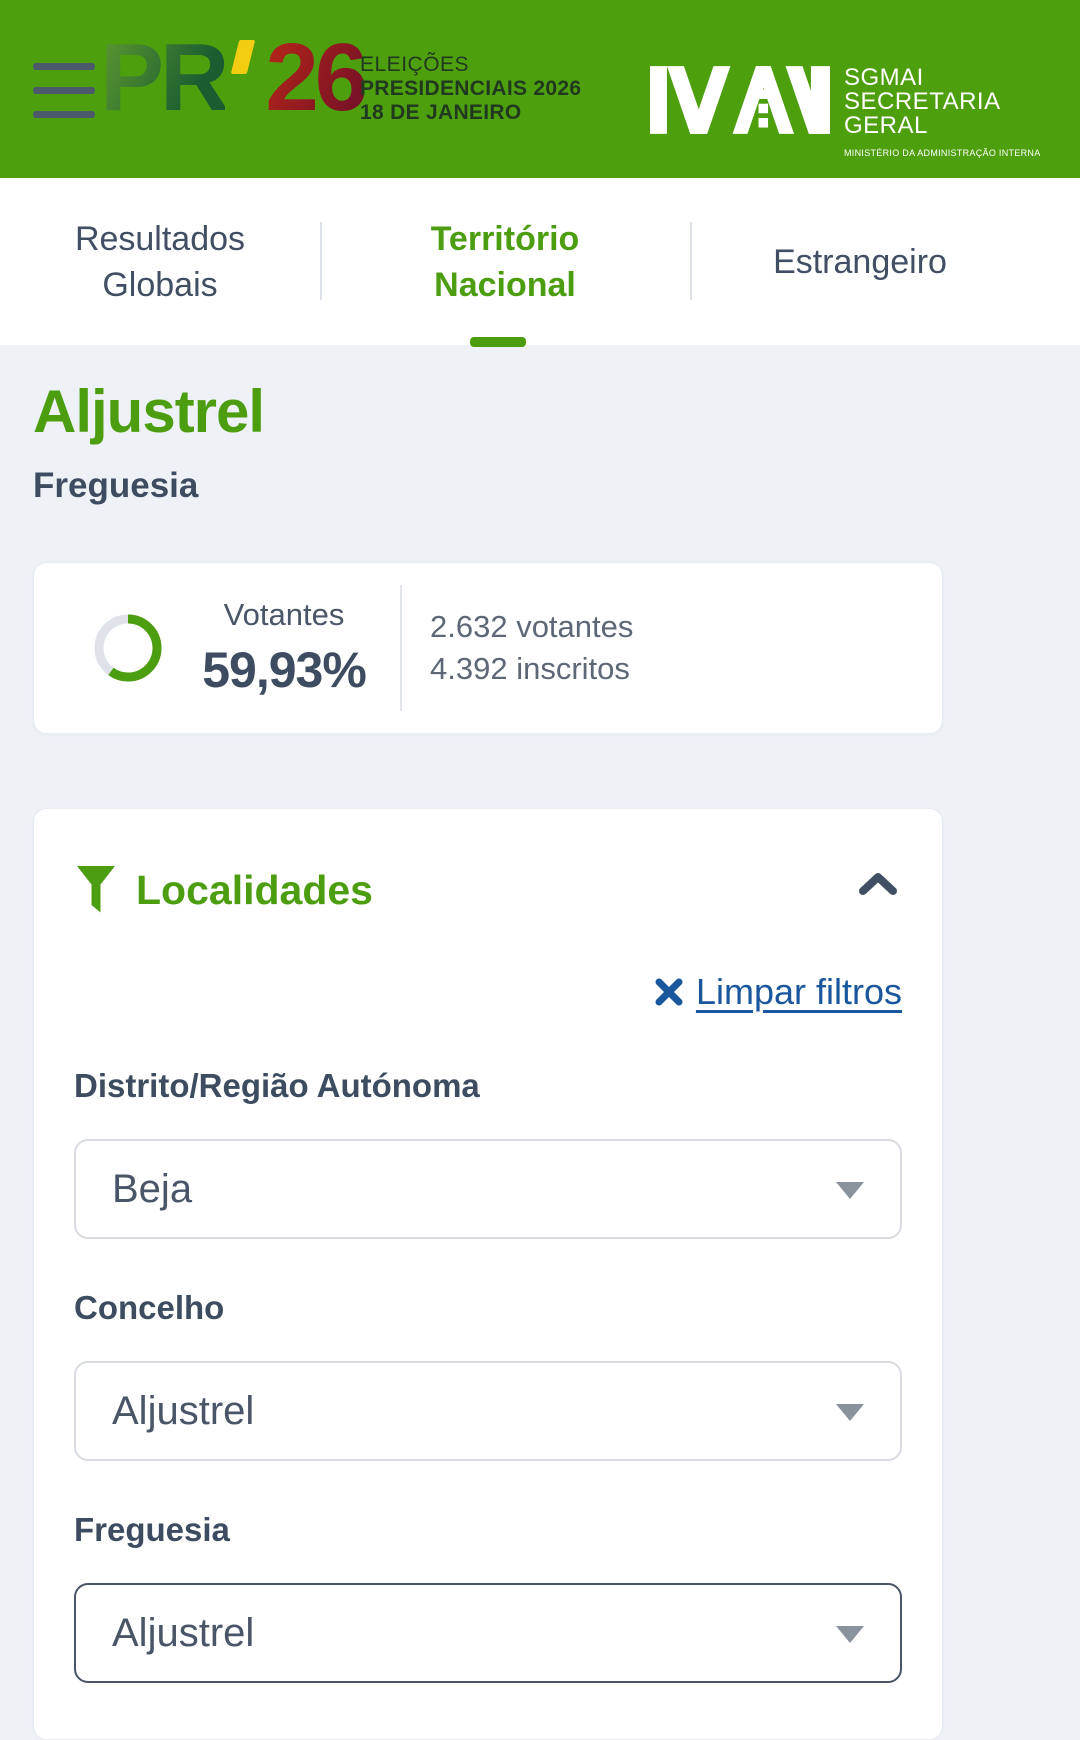 The width and height of the screenshot is (1080, 1740). What do you see at coordinates (284, 670) in the screenshot?
I see `turnout-percent: 59,93%` at bounding box center [284, 670].